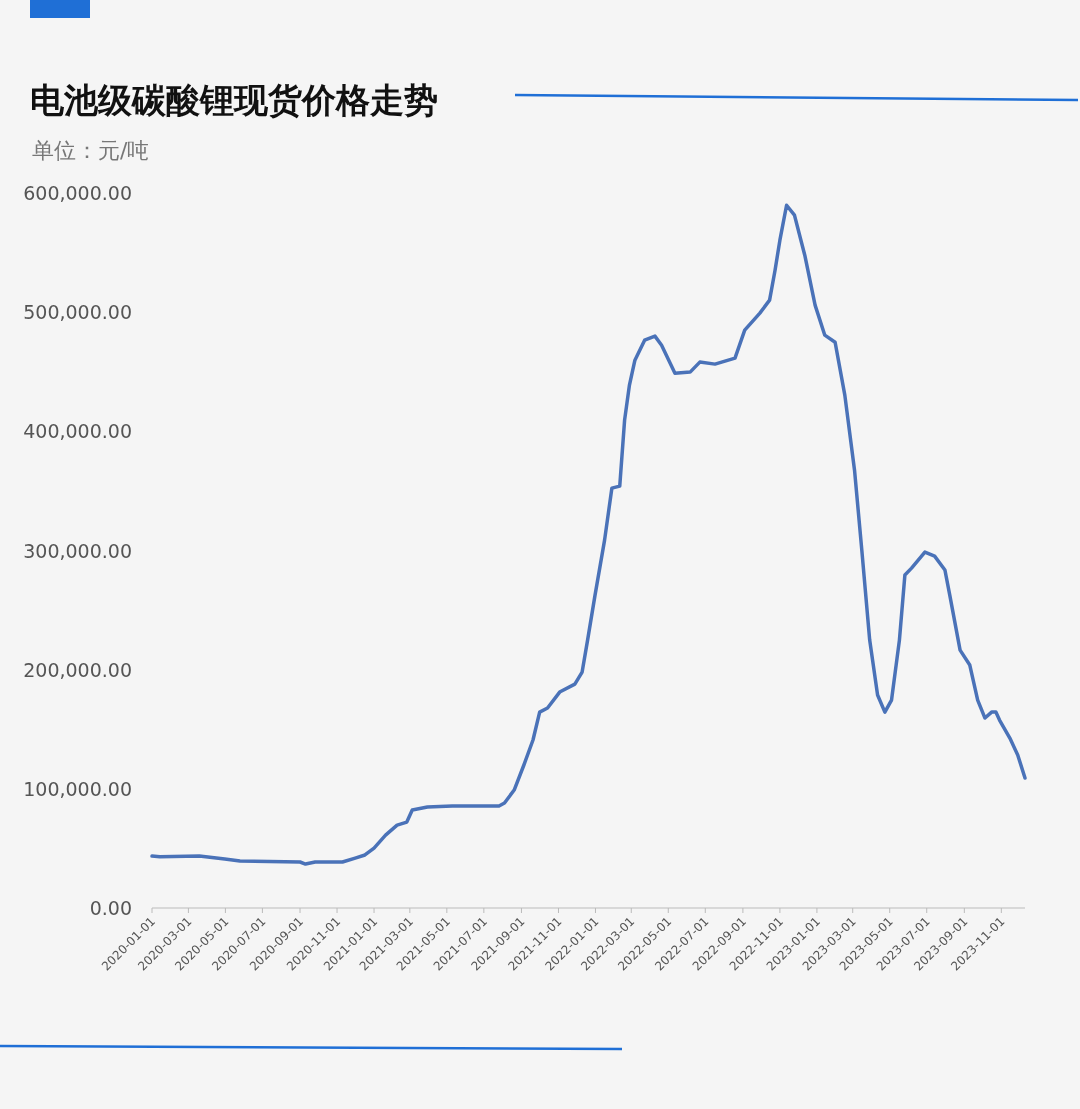  I want to click on y-tick-label: 0.00, so click(110, 908).